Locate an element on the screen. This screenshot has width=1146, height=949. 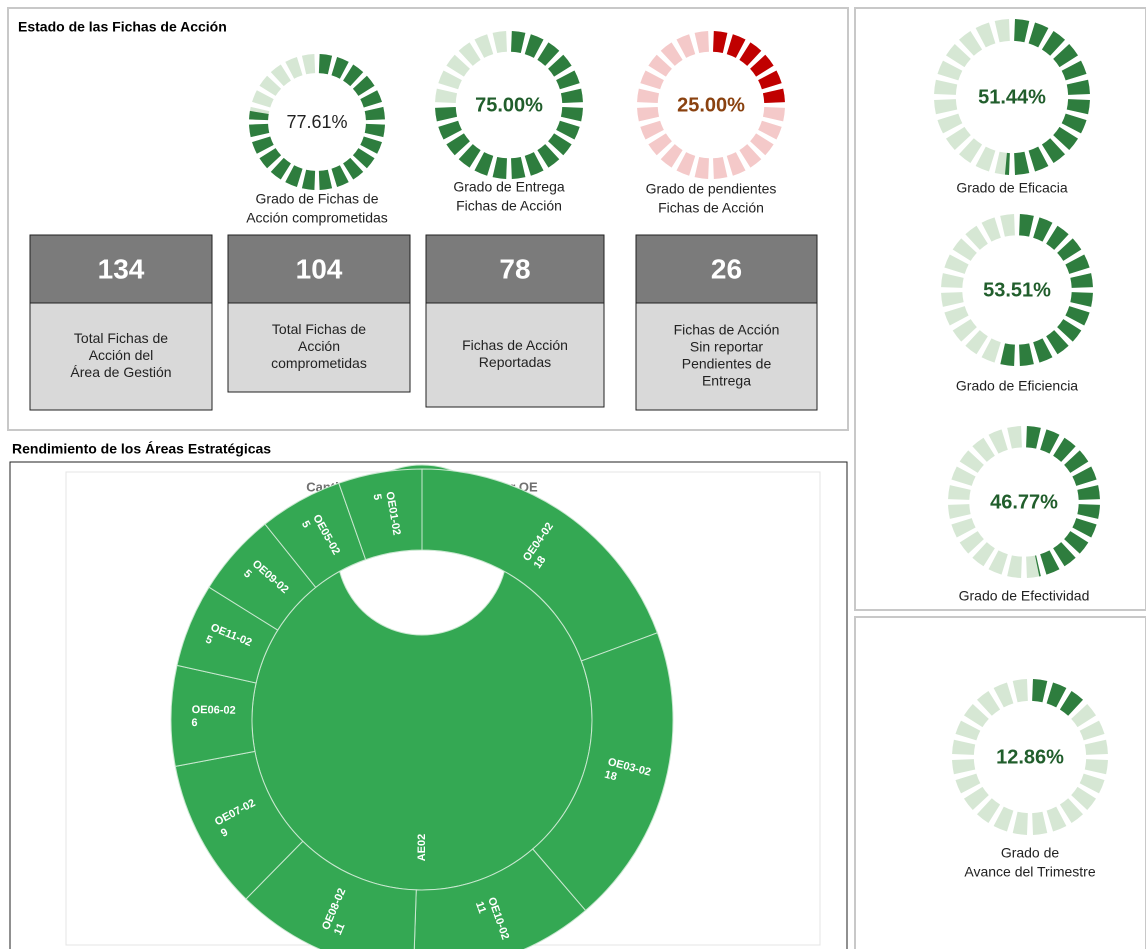
card-header is located at coordinates (726, 269).